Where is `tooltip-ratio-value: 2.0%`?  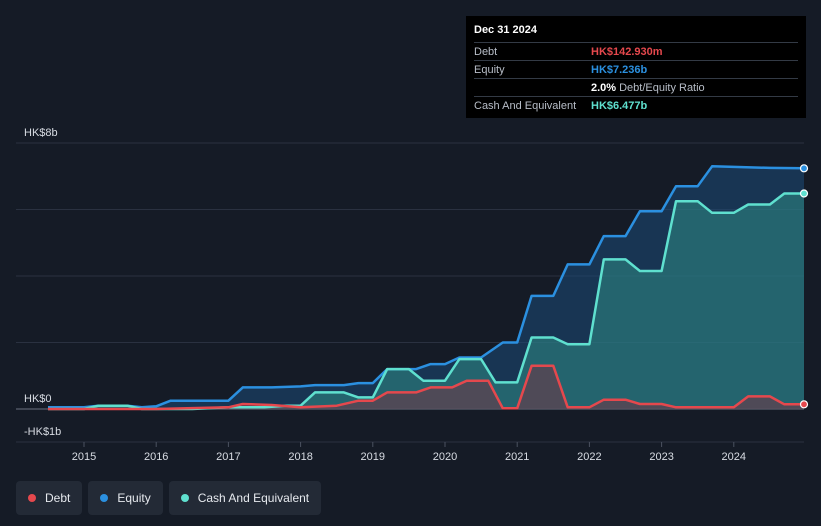 tooltip-ratio-value: 2.0% is located at coordinates (604, 88).